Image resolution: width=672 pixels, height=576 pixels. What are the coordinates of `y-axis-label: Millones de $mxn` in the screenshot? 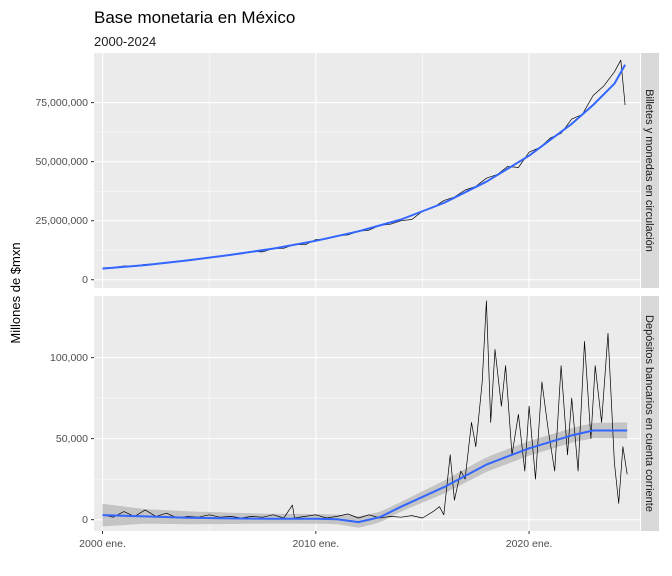 It's located at (15, 292).